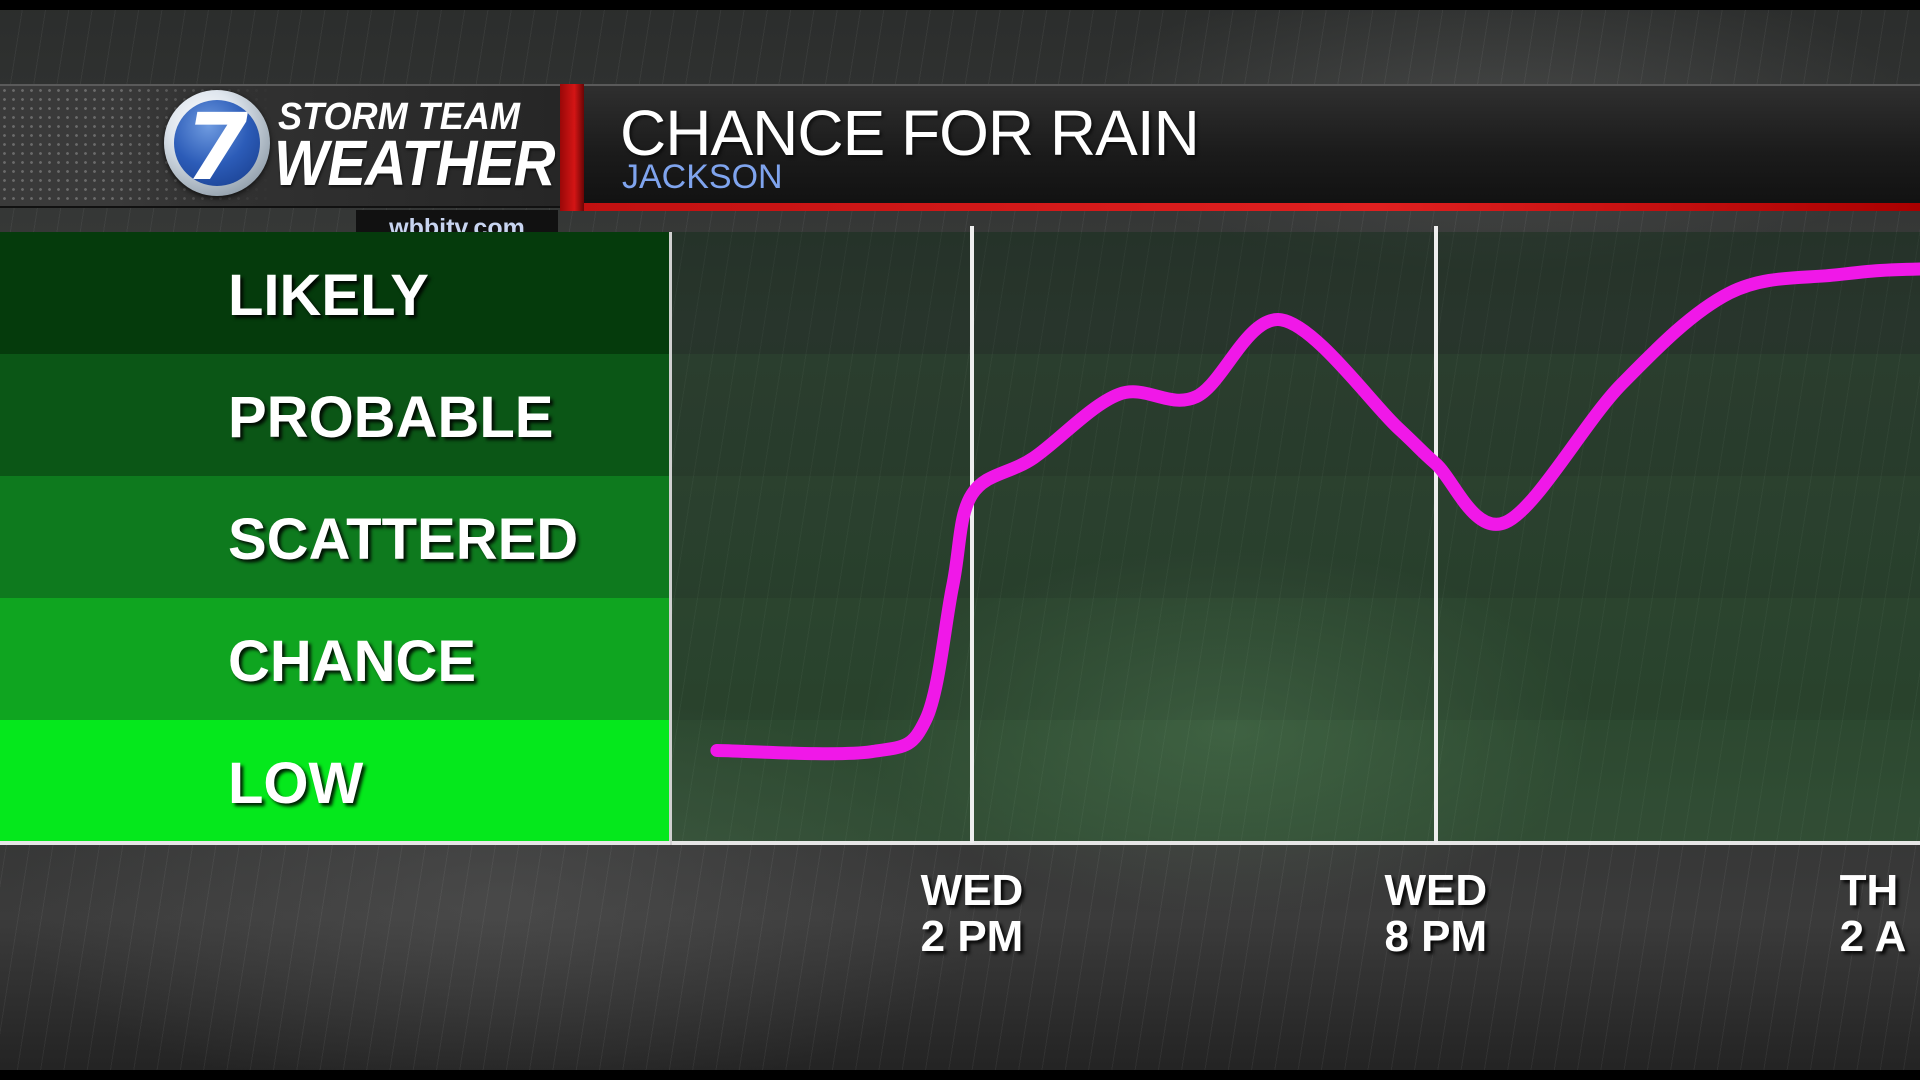 The width and height of the screenshot is (1920, 1080). I want to click on x-tick-wed-2pm: WED 2 PM, so click(972, 914).